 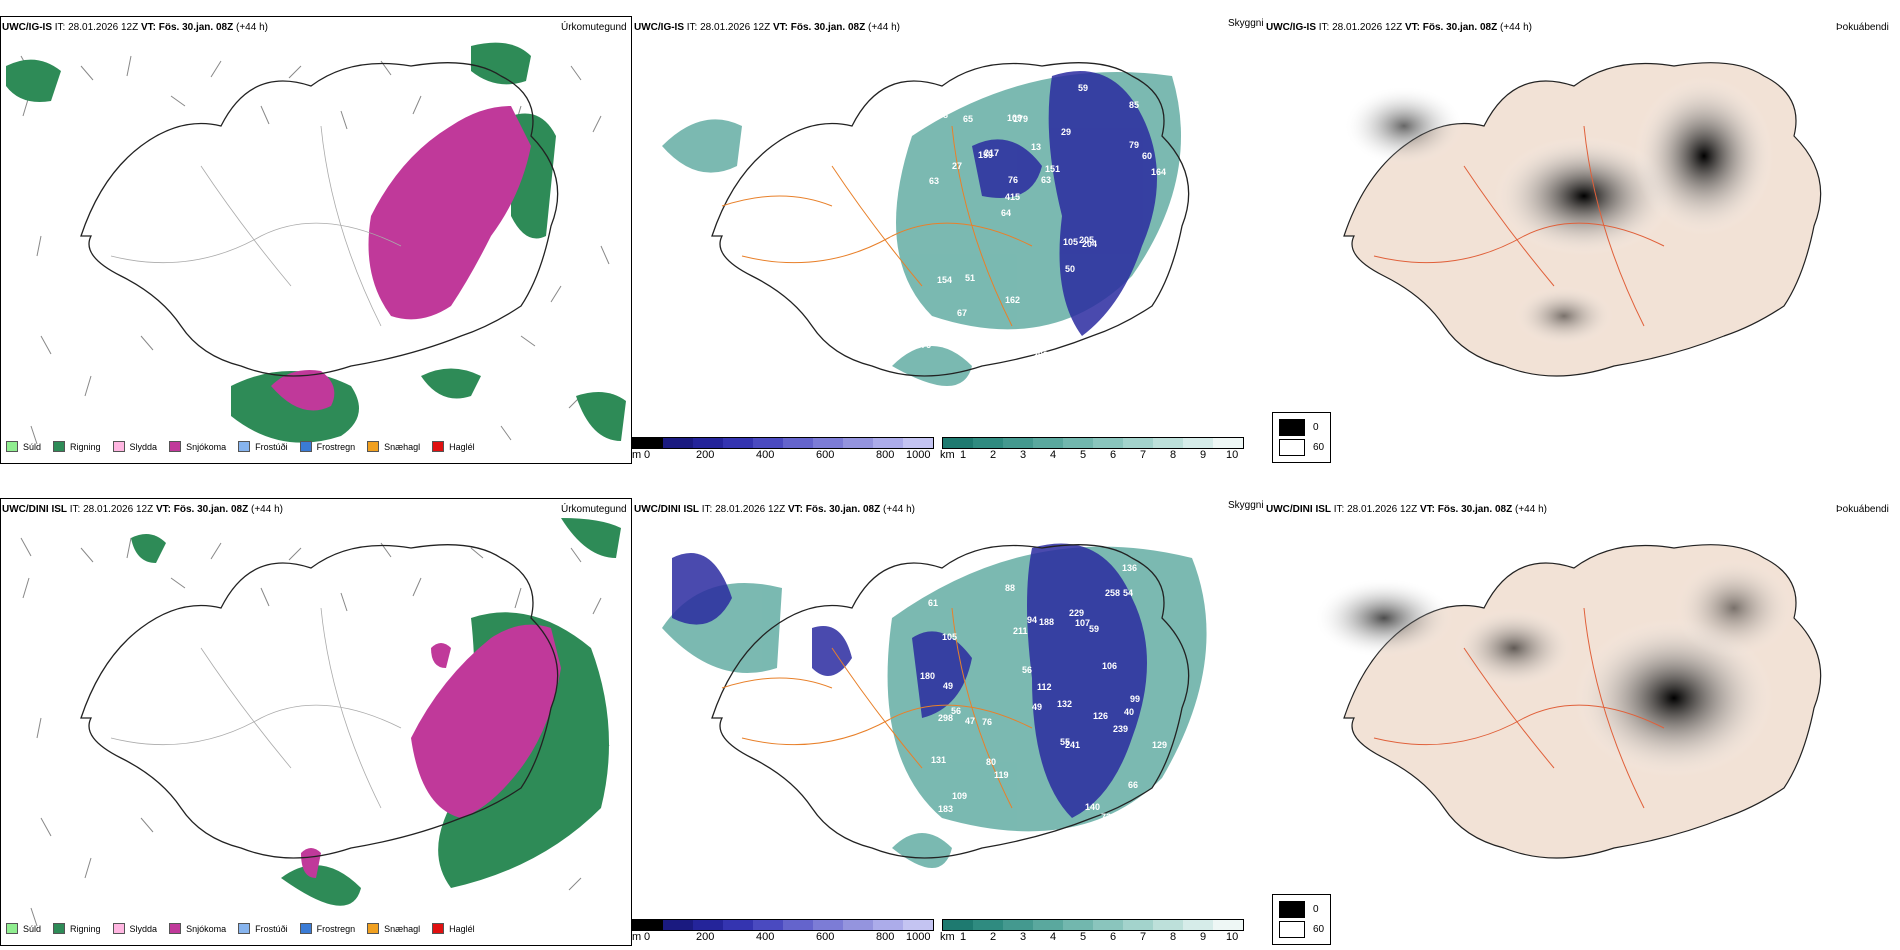 I want to click on visibility-value-label: 154, so click(x=944, y=280).